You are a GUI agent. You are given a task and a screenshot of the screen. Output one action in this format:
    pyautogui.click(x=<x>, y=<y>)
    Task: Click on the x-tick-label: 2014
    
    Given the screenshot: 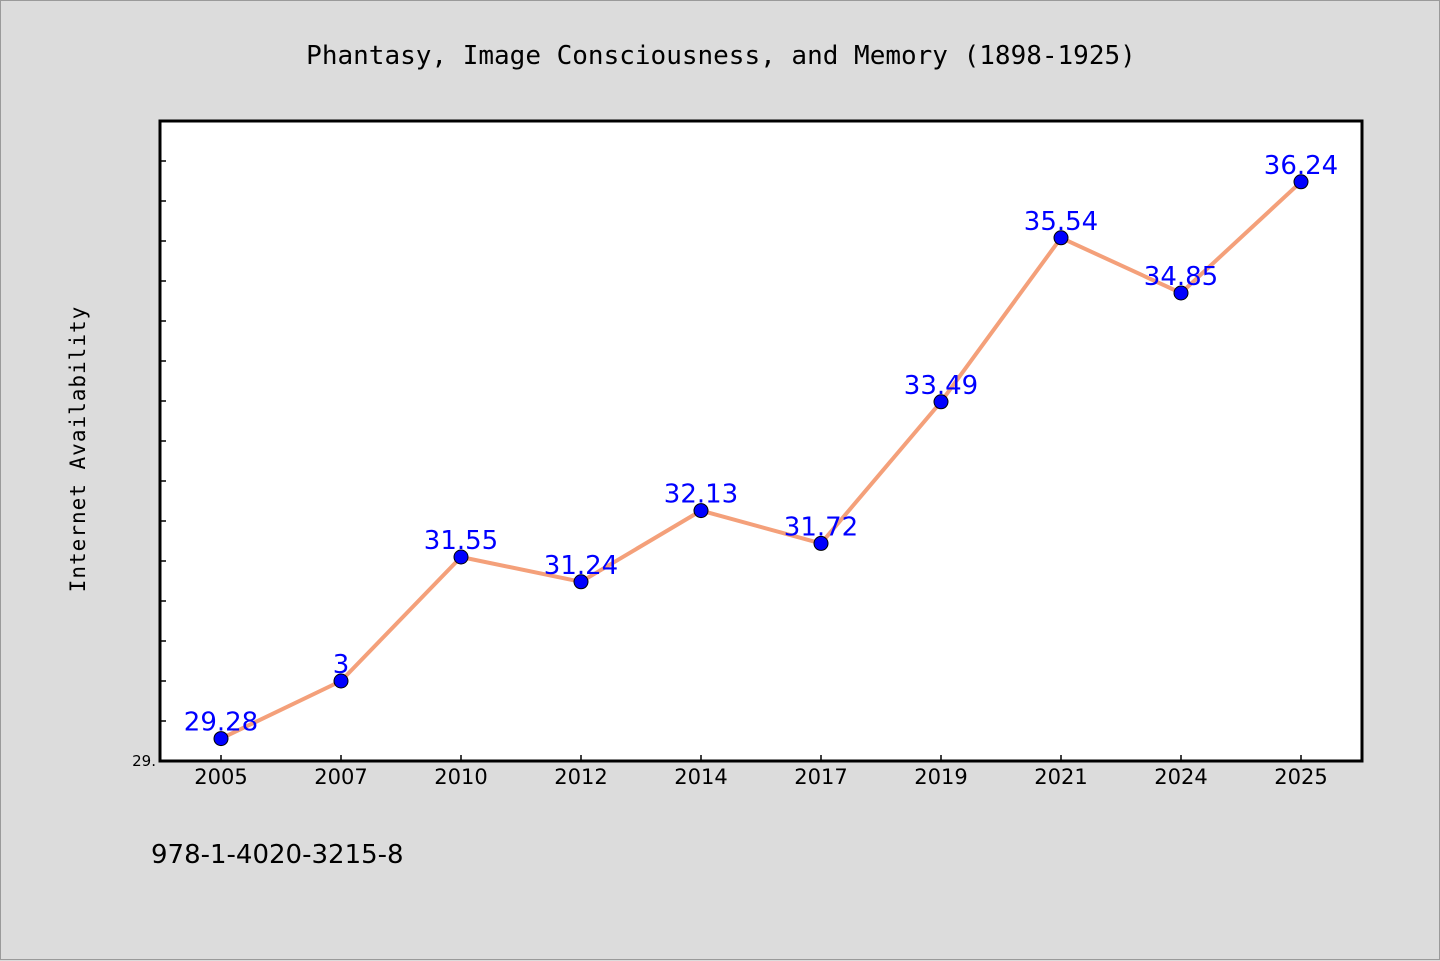 What is the action you would take?
    pyautogui.click(x=700, y=777)
    